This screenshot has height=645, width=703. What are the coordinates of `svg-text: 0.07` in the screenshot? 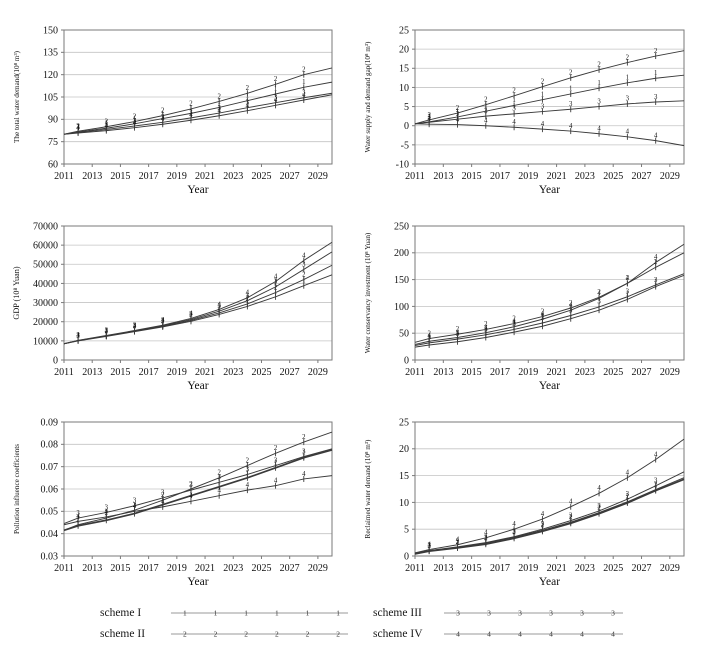 It's located at (50, 467).